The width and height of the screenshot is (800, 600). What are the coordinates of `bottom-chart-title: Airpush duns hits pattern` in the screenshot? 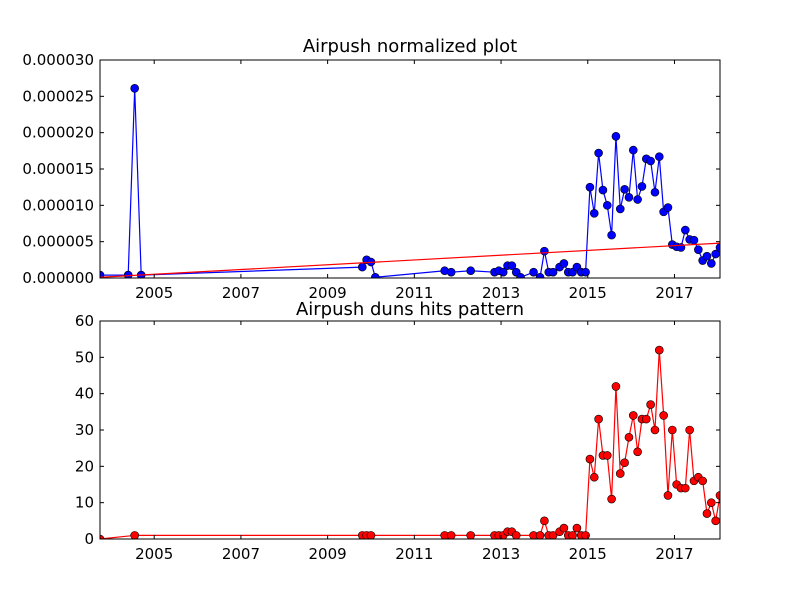 It's located at (410, 309).